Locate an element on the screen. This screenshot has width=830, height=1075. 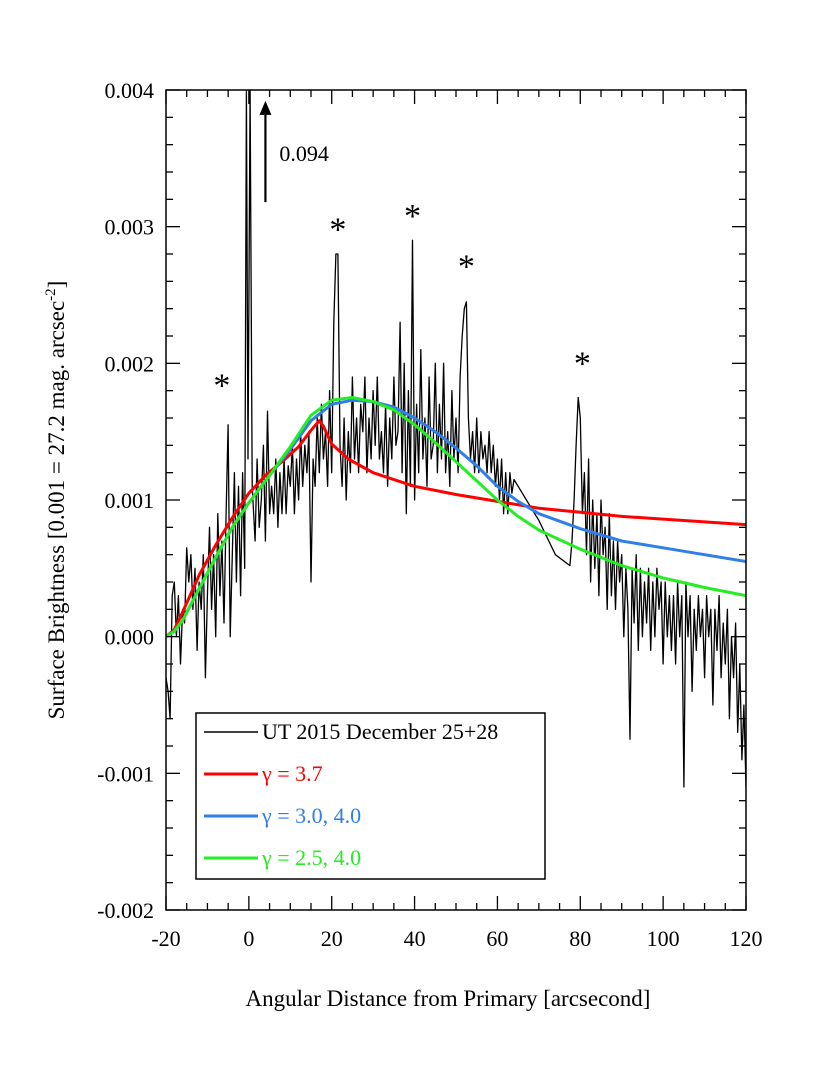
y-tick-label: 0.003 is located at coordinates (130, 227).